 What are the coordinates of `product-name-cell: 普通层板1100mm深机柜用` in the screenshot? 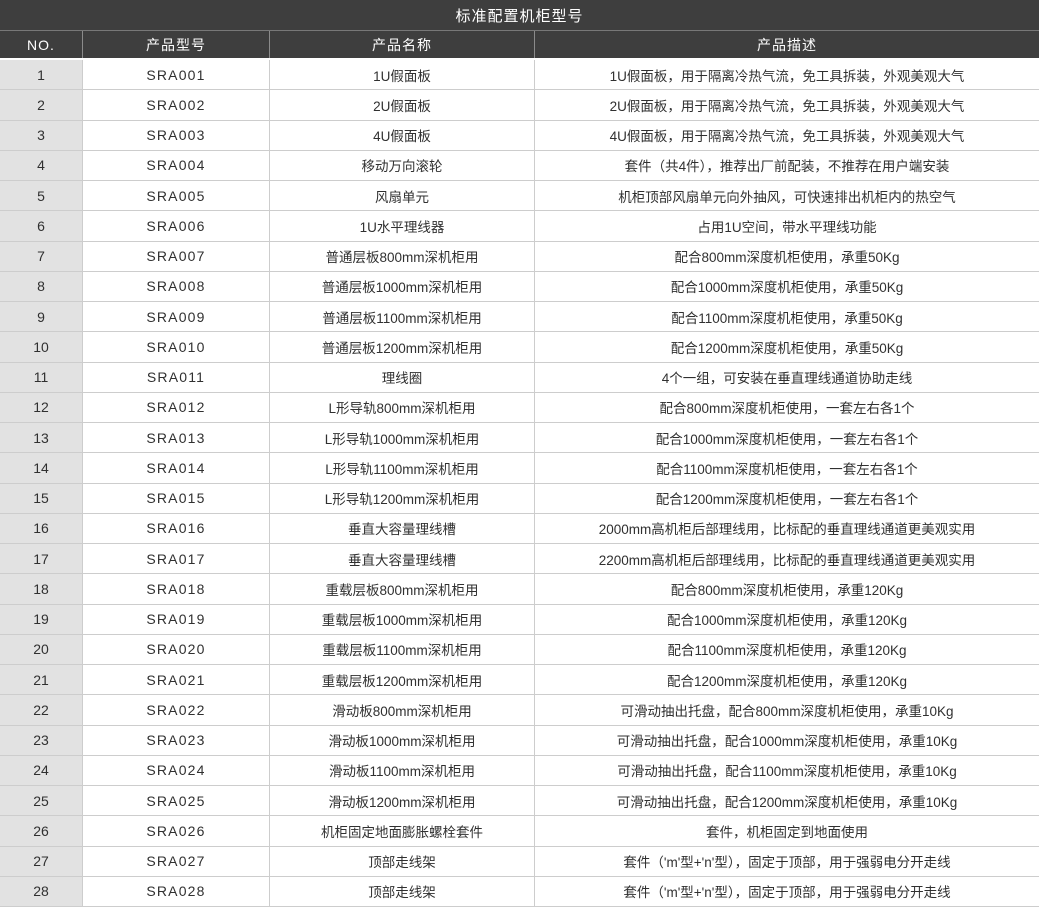 It's located at (402, 317).